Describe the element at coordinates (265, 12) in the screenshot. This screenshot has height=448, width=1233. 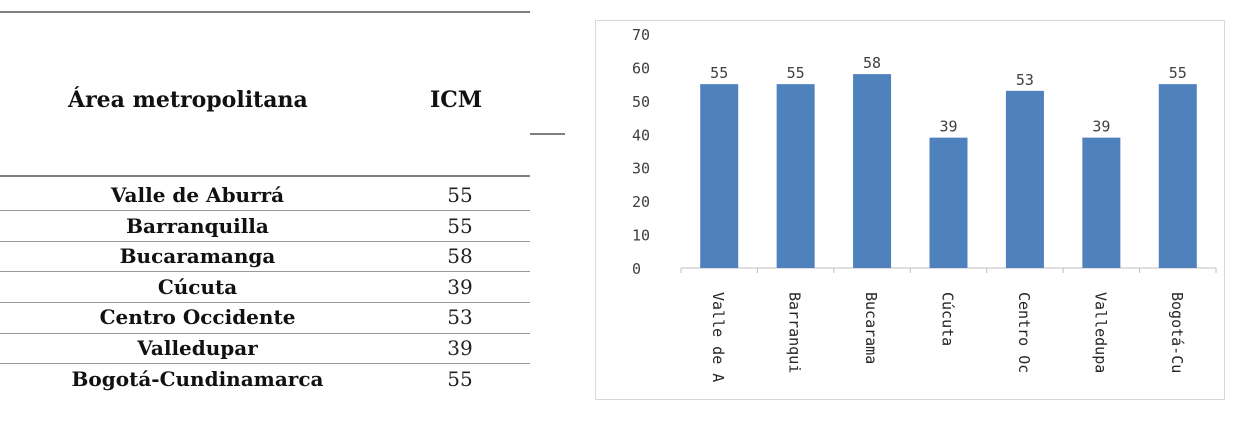
I see `table-top-rule` at that location.